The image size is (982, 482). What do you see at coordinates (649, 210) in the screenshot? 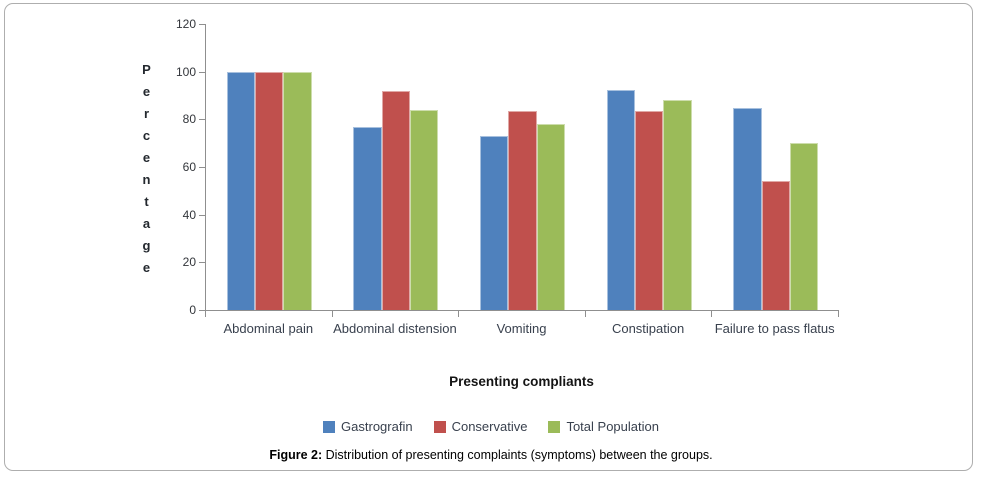
I see `bar-conservative-constipation` at bounding box center [649, 210].